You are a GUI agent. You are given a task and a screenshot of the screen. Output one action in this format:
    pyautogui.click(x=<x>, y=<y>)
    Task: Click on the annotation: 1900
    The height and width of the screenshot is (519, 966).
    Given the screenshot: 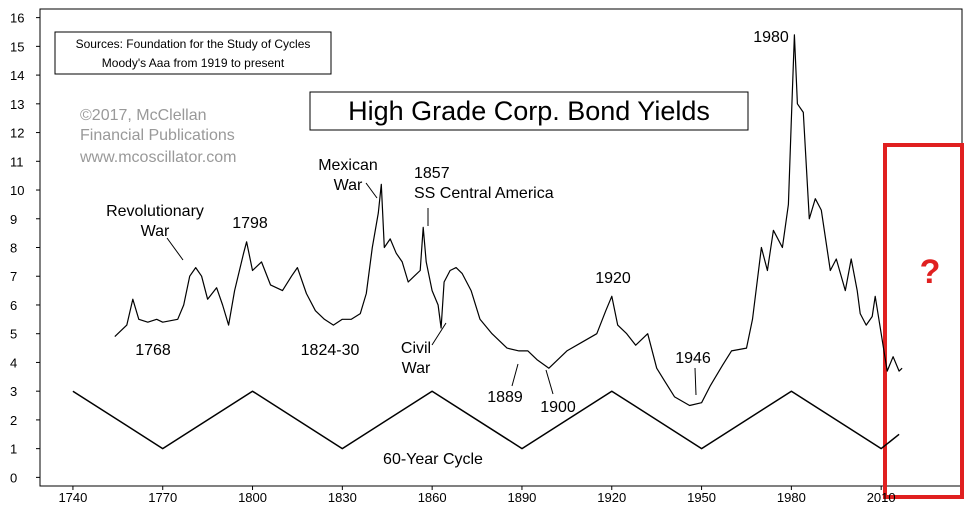 What is the action you would take?
    pyautogui.click(x=558, y=407)
    